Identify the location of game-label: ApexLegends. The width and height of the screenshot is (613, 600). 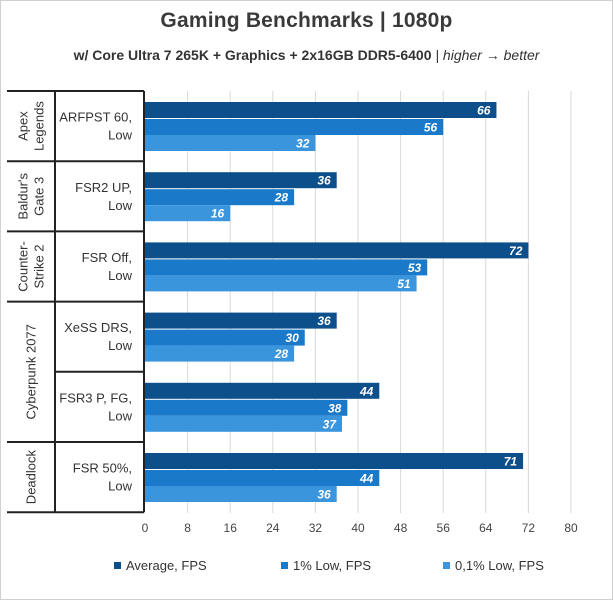
(31, 126).